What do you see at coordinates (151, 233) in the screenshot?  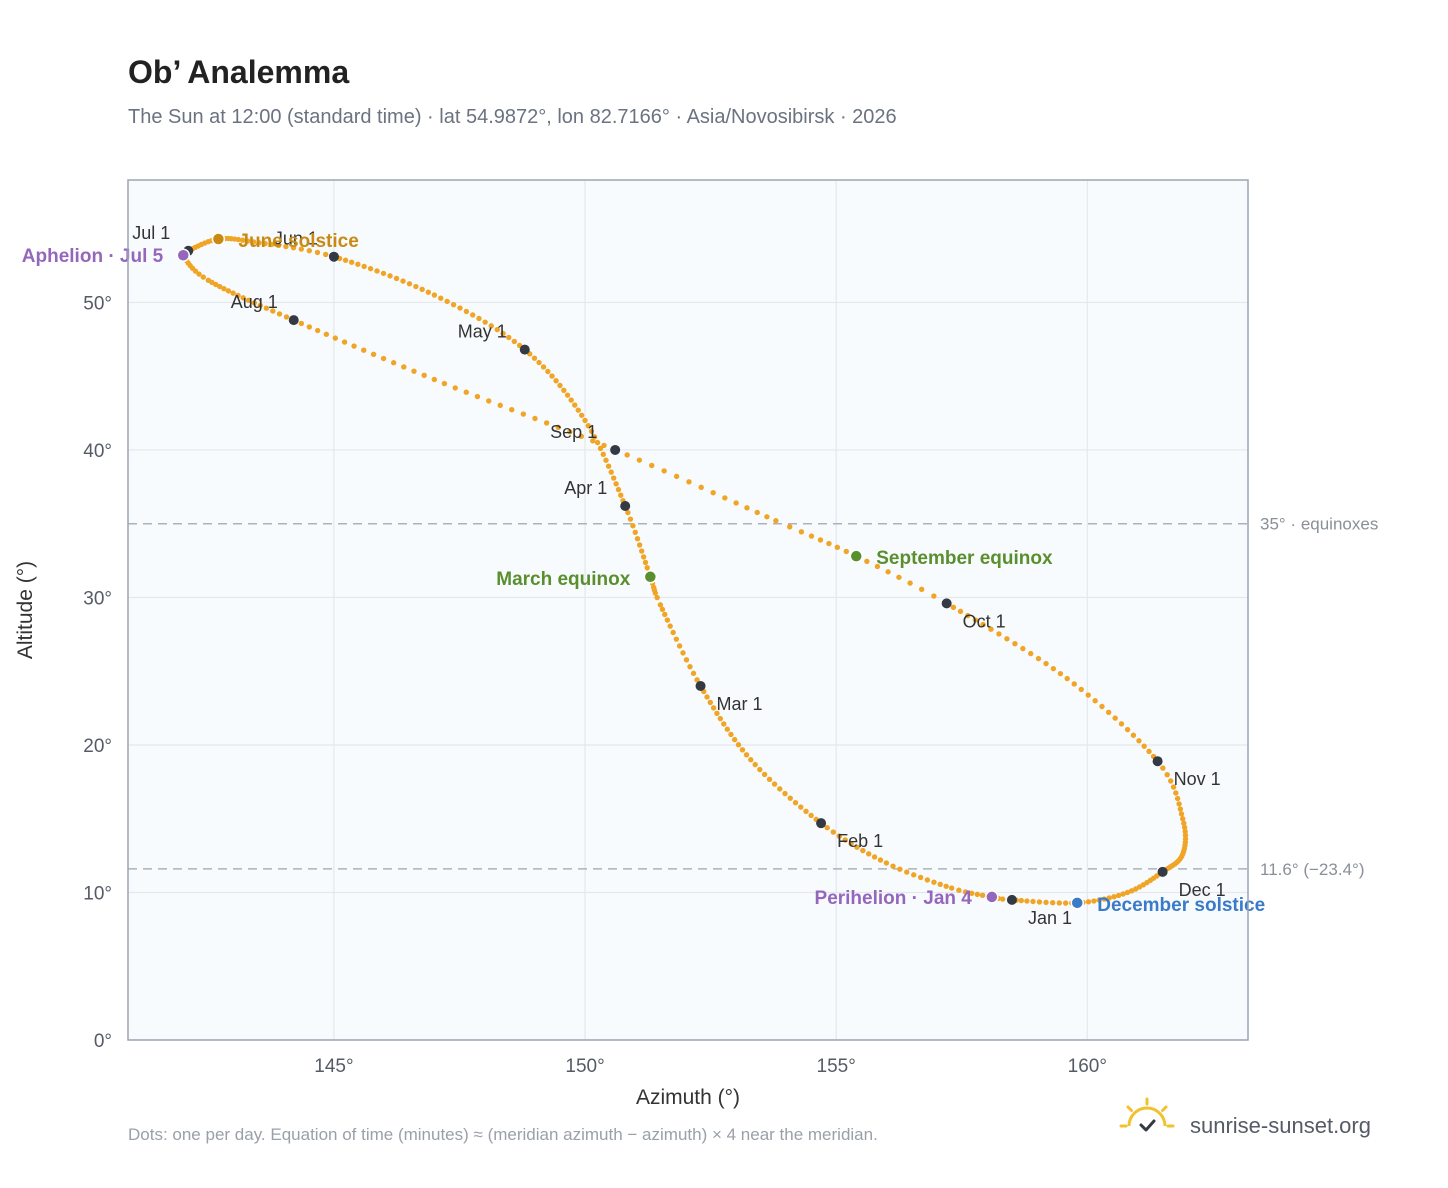 I see `month-label: Jul 1` at bounding box center [151, 233].